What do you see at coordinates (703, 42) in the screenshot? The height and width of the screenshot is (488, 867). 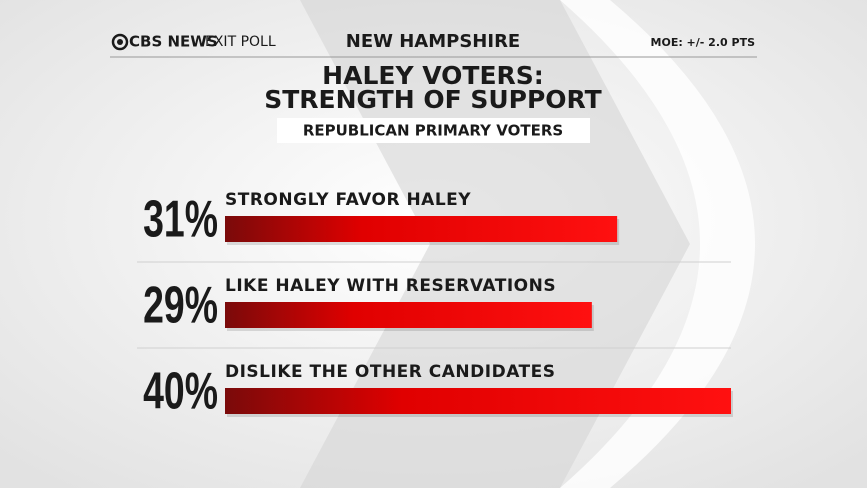 I see `moe: MOE: +/- 2.0 PTS` at bounding box center [703, 42].